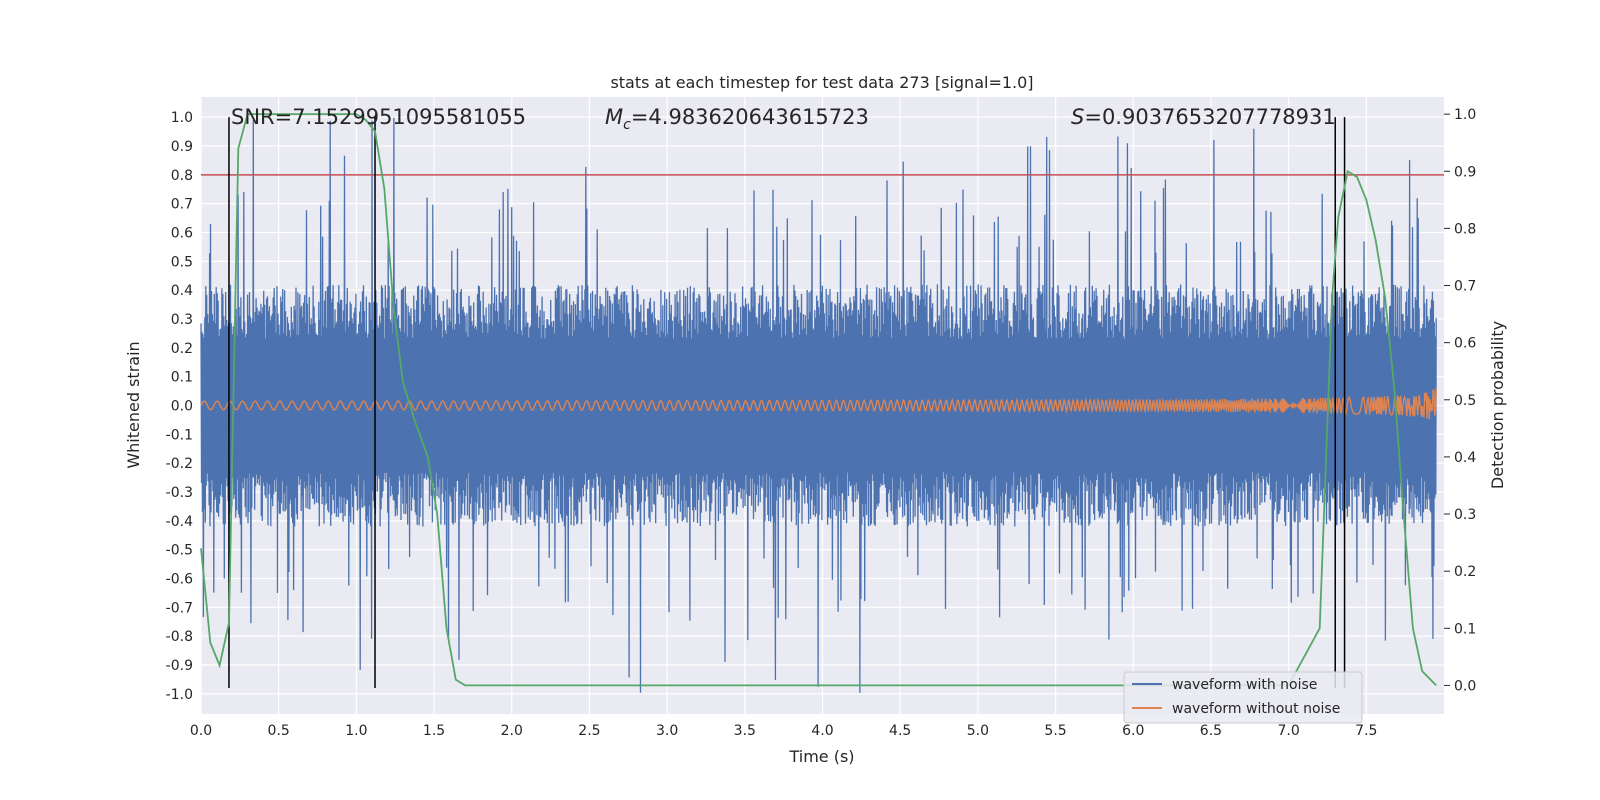 The width and height of the screenshot is (1600, 800). What do you see at coordinates (179, 493) in the screenshot?
I see `y-tick-label-left: -0.3` at bounding box center [179, 493].